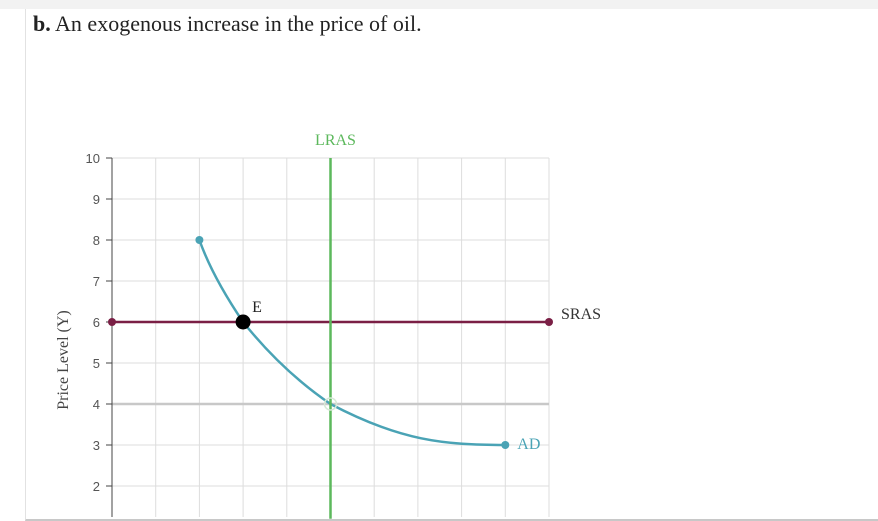  Describe the element at coordinates (581, 314) in the screenshot. I see `sras-label: SRAS` at that location.